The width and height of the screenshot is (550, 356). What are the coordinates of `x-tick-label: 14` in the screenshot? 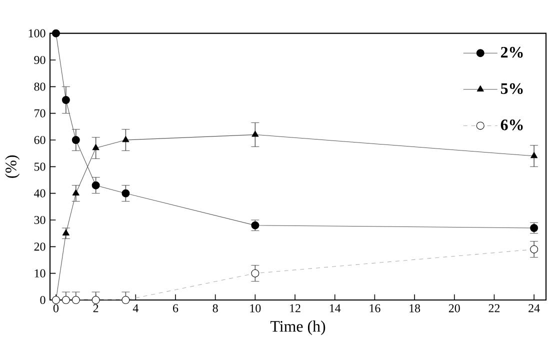 It's located at (335, 308).